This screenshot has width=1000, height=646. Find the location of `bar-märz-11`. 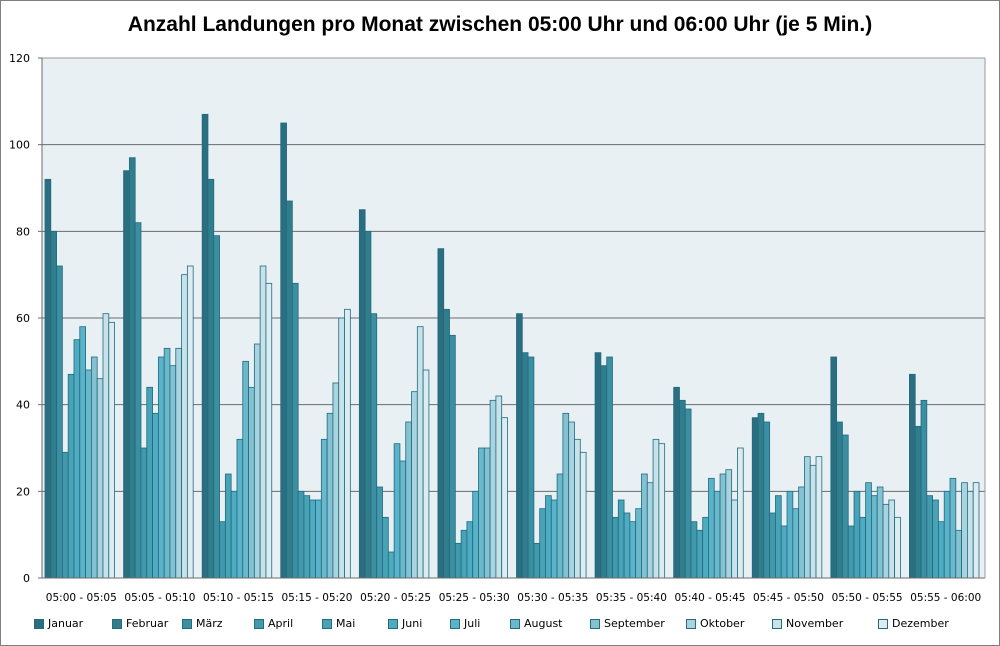

bar-märz-11 is located at coordinates (924, 489).